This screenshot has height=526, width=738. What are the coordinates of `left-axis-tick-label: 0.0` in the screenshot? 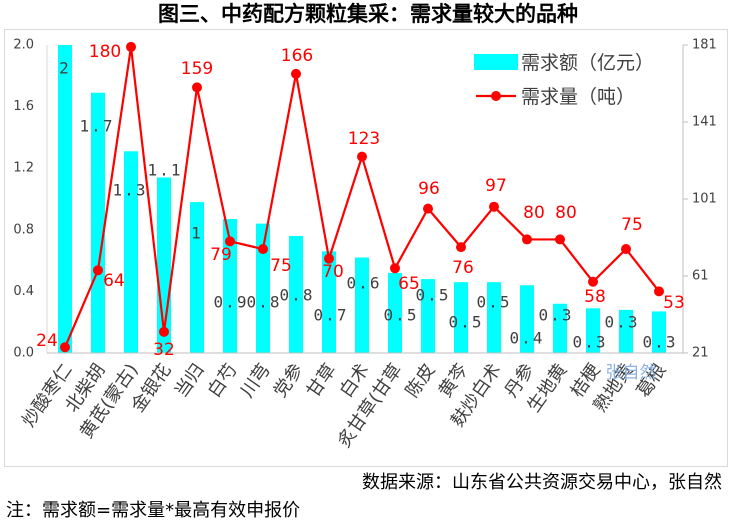 It's located at (23, 353).